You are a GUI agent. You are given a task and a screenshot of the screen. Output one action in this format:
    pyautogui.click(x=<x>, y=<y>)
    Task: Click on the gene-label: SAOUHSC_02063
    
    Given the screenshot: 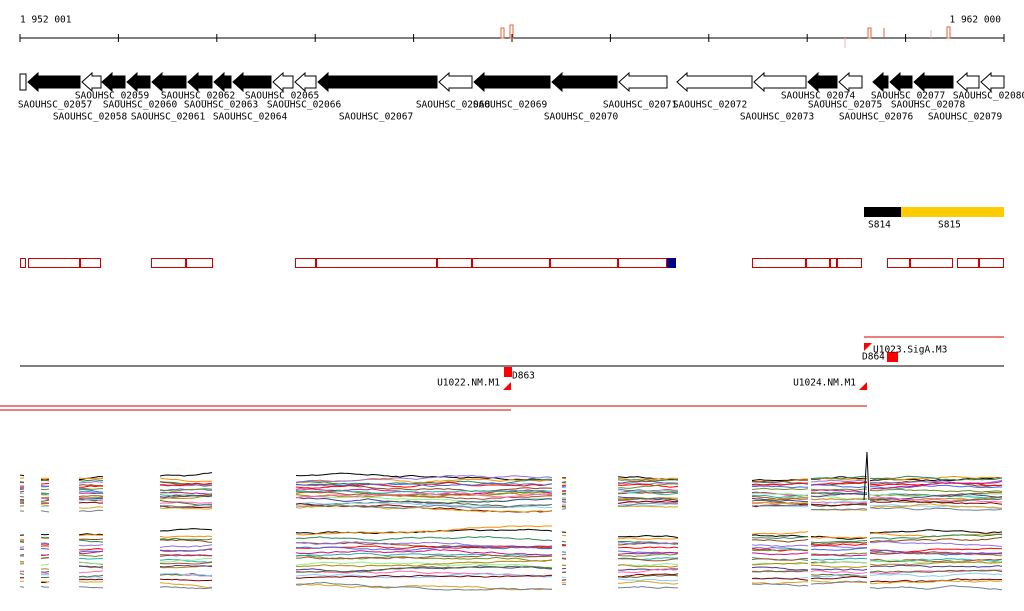 What is the action you would take?
    pyautogui.click(x=221, y=105)
    